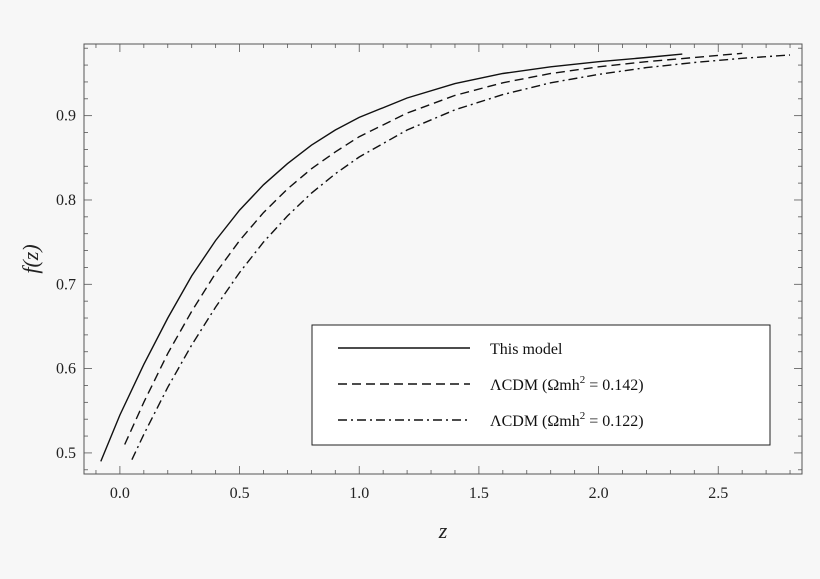 Image resolution: width=820 pixels, height=579 pixels. I want to click on y-tick-label: 0.5, so click(66, 453).